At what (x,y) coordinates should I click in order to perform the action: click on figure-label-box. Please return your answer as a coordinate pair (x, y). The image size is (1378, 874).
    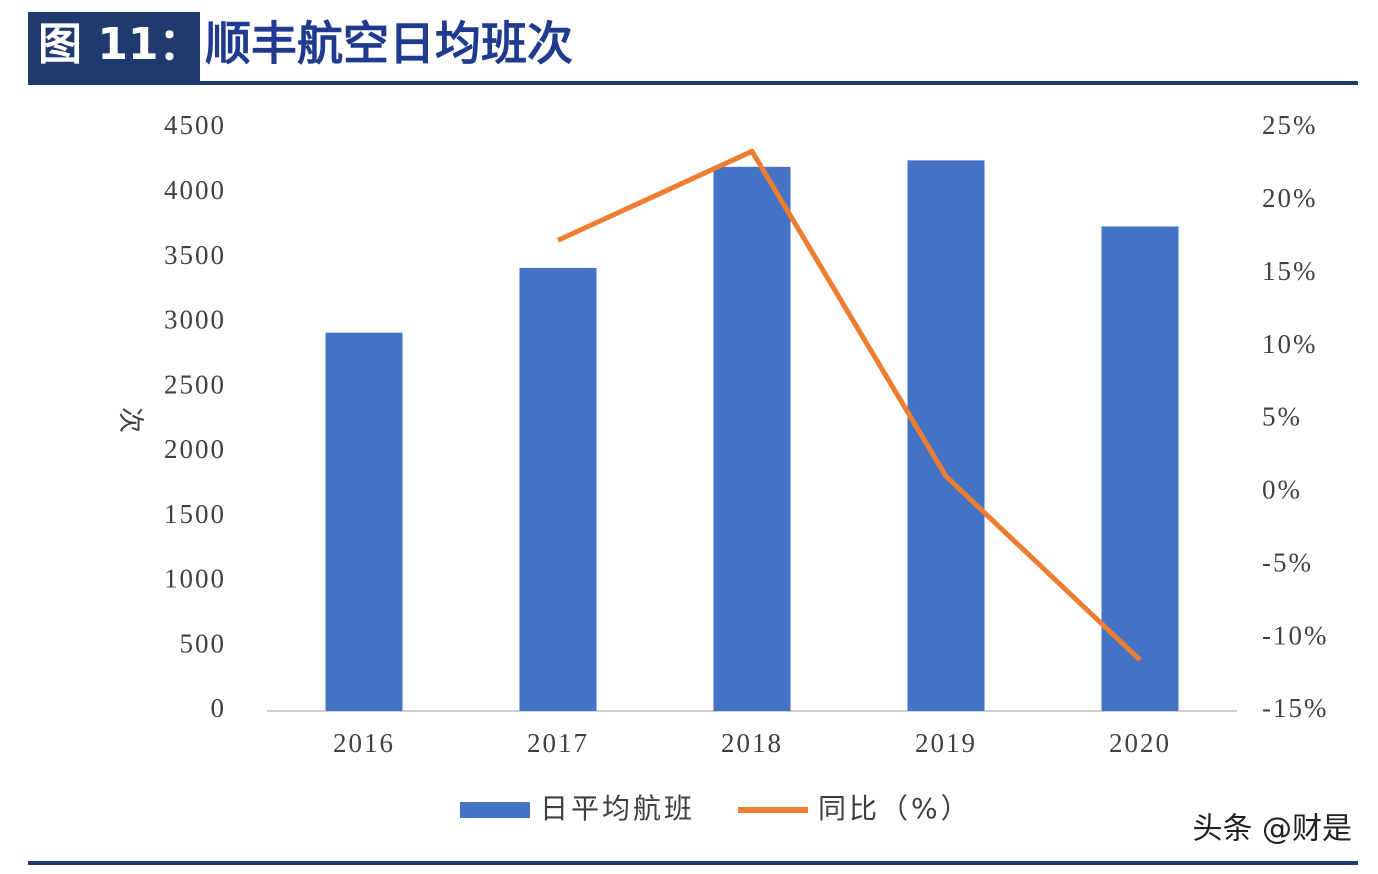
    Looking at the image, I should click on (114, 47).